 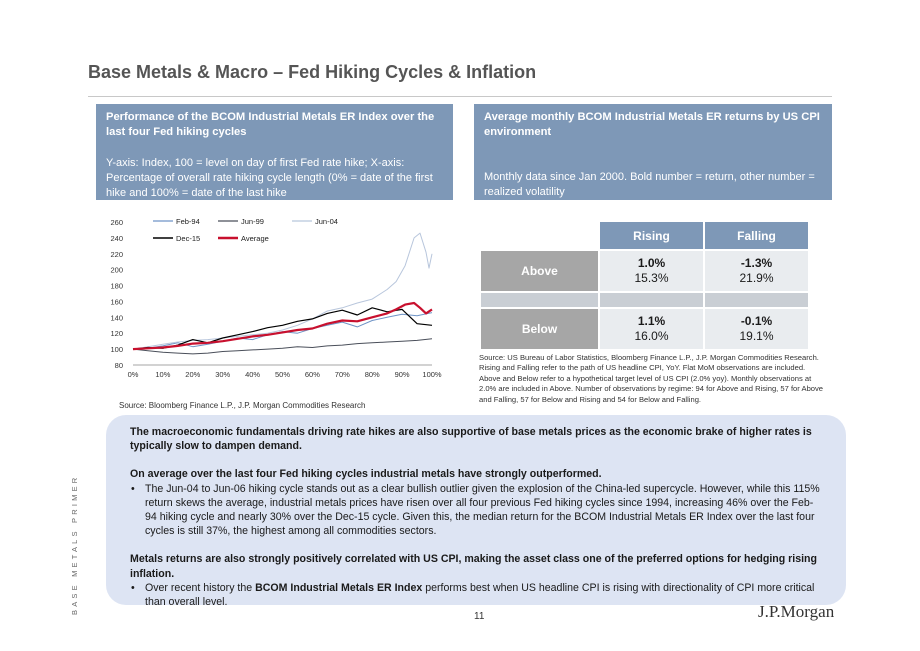 What do you see at coordinates (651, 278) in the screenshot?
I see `volatility-value: 15.3%` at bounding box center [651, 278].